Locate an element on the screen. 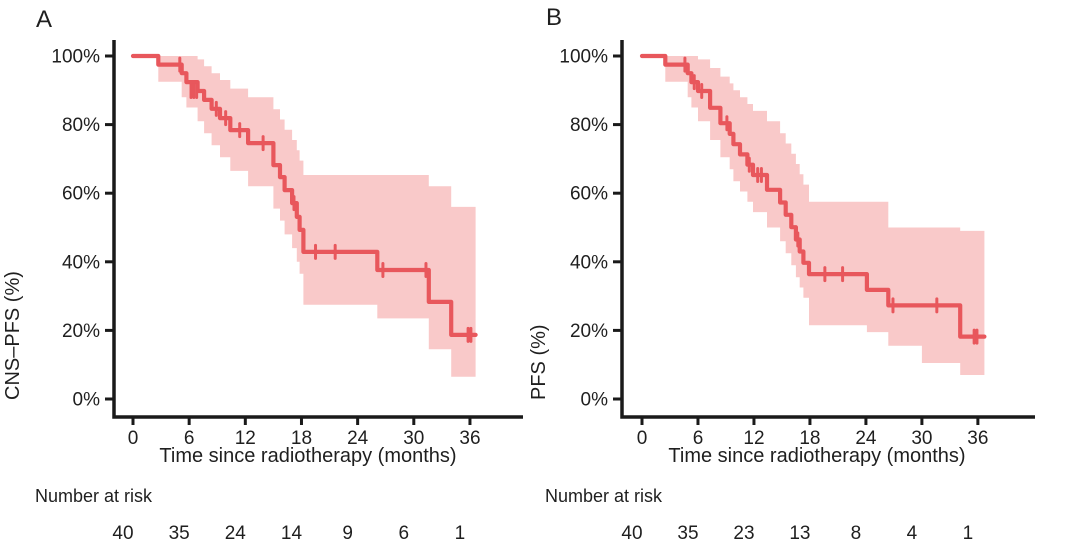 The width and height of the screenshot is (1080, 551). number-at-risk-count: 8 is located at coordinates (856, 533).